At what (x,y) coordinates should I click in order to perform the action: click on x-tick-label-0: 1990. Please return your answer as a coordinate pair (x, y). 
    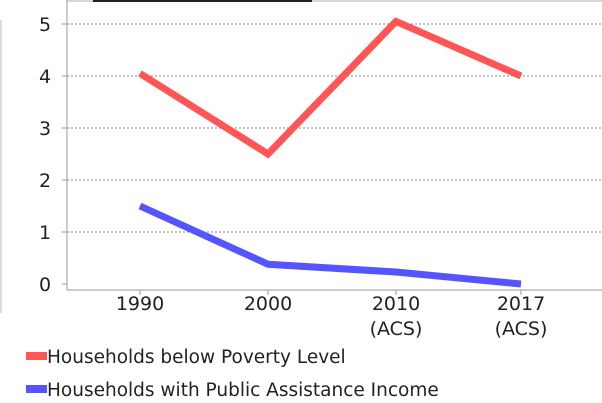
    Looking at the image, I should click on (140, 304).